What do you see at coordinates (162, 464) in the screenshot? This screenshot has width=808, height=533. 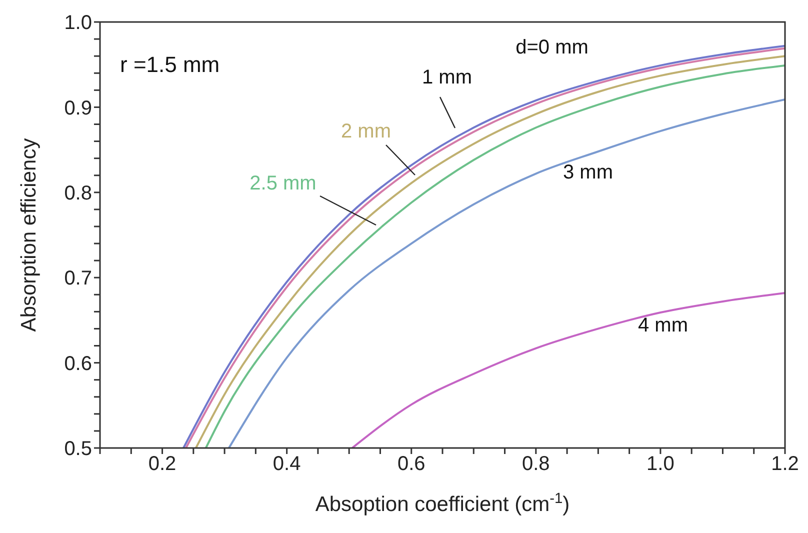 I see `x-tick-label: 0.2` at bounding box center [162, 464].